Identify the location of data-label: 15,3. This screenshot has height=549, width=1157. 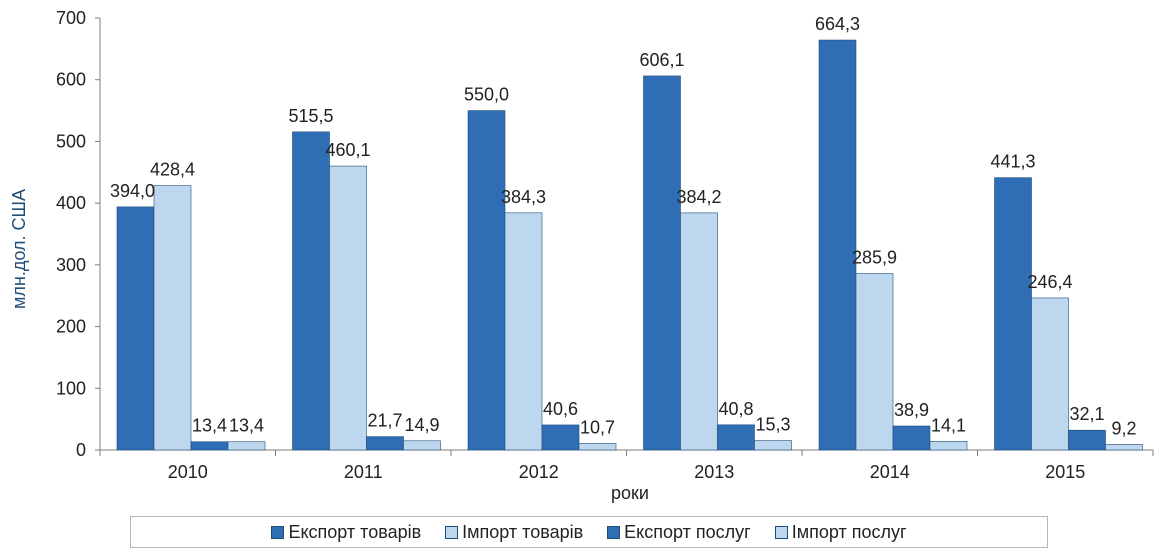
(772, 425).